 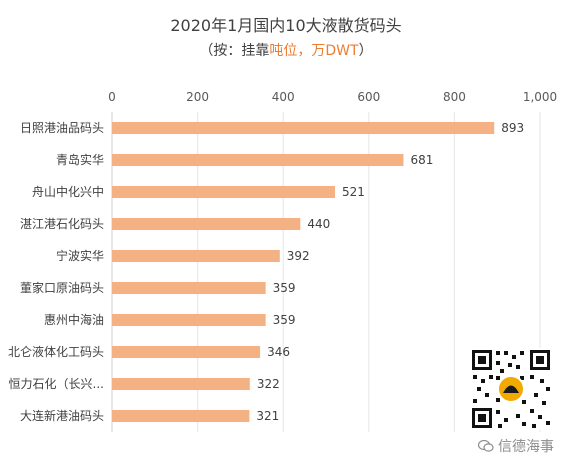 What do you see at coordinates (68, 191) in the screenshot?
I see `y-category-label: 舟山中化兴中` at bounding box center [68, 191].